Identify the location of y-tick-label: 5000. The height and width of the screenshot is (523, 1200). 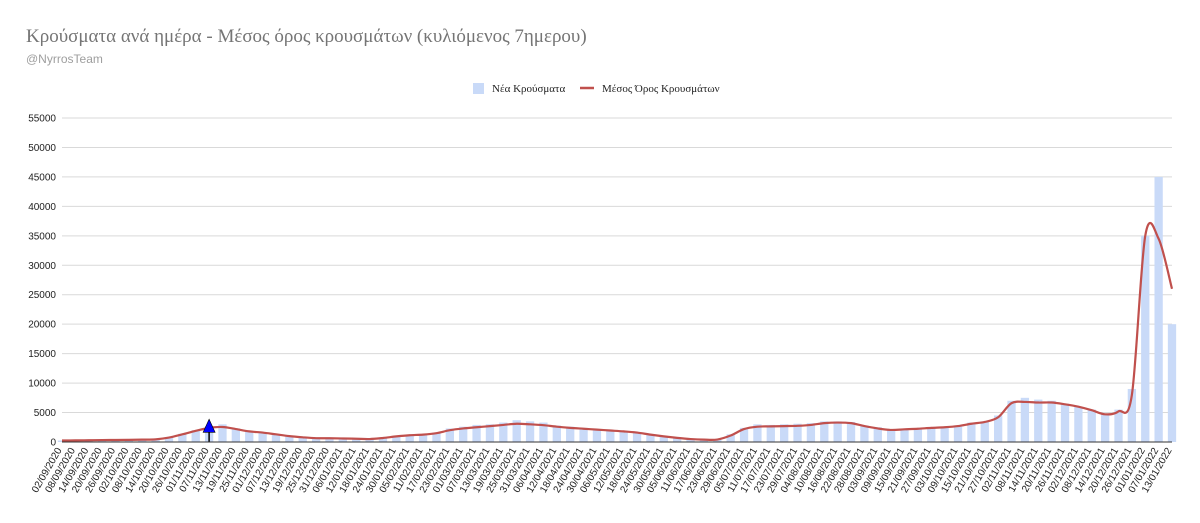
(45, 413).